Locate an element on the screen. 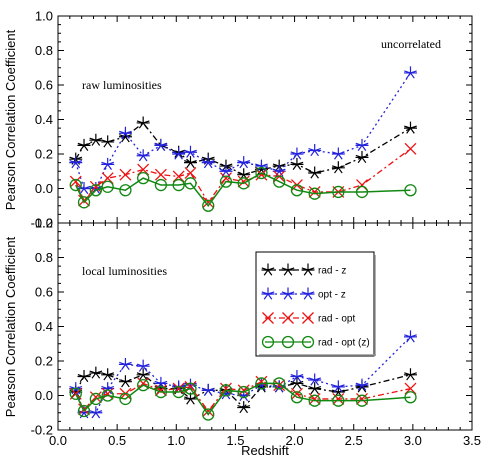 This screenshot has width=485, height=462. legend-box is located at coordinates (315, 304).